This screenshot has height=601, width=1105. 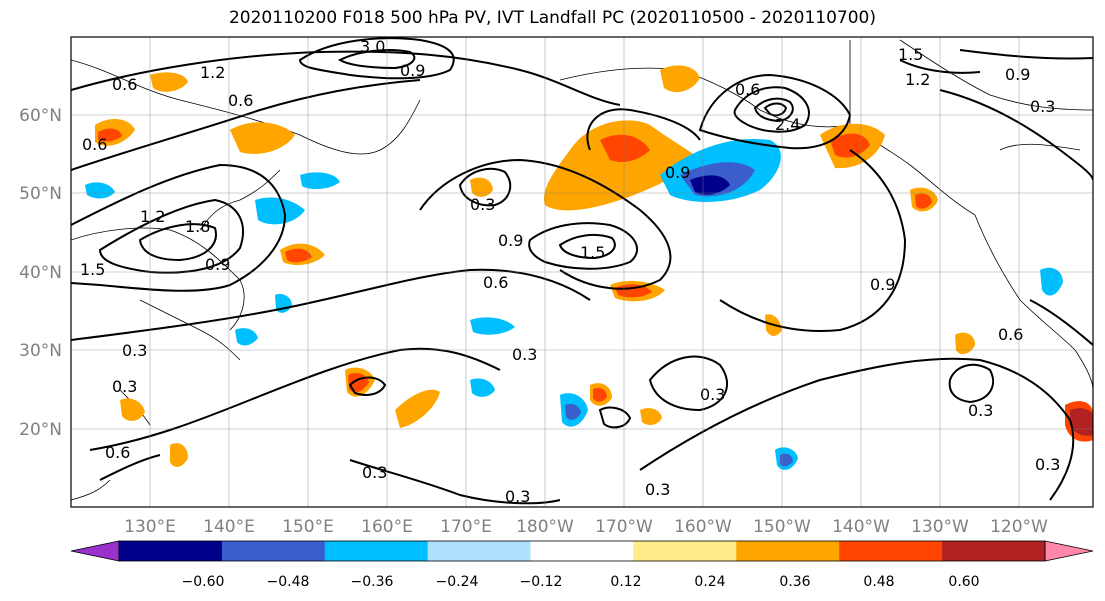 What do you see at coordinates (624, 527) in the screenshot?
I see `lon-label: 170°W` at bounding box center [624, 527].